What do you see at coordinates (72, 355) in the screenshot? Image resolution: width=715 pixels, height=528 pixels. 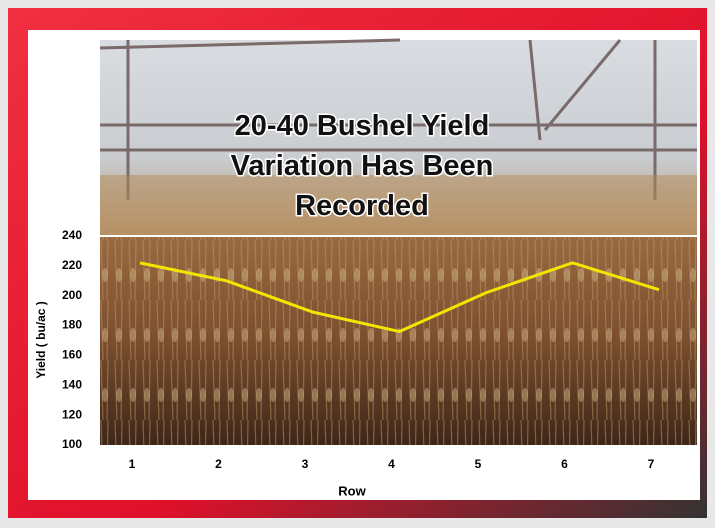 I see `y-tick-label: 160` at bounding box center [72, 355].